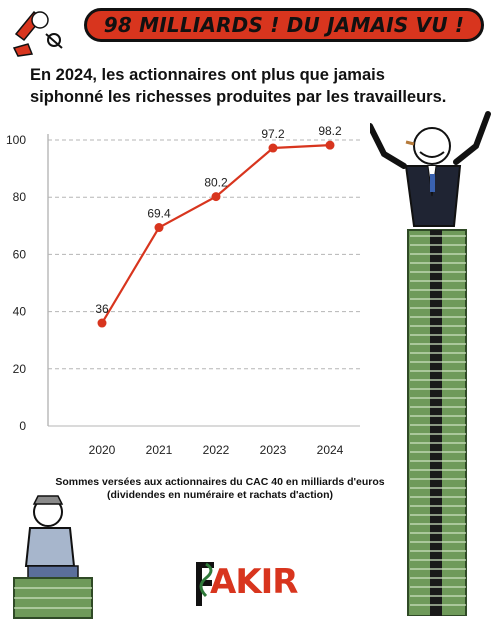 The image size is (495, 623). I want to click on y-tick-label: 80, so click(20, 197).